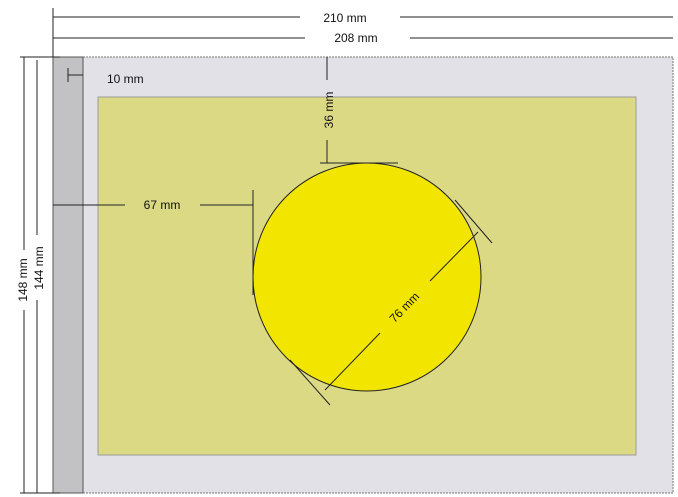 The height and width of the screenshot is (497, 678). Describe the element at coordinates (329, 110) in the screenshot. I see `circle-top-label: 36 mm` at that location.